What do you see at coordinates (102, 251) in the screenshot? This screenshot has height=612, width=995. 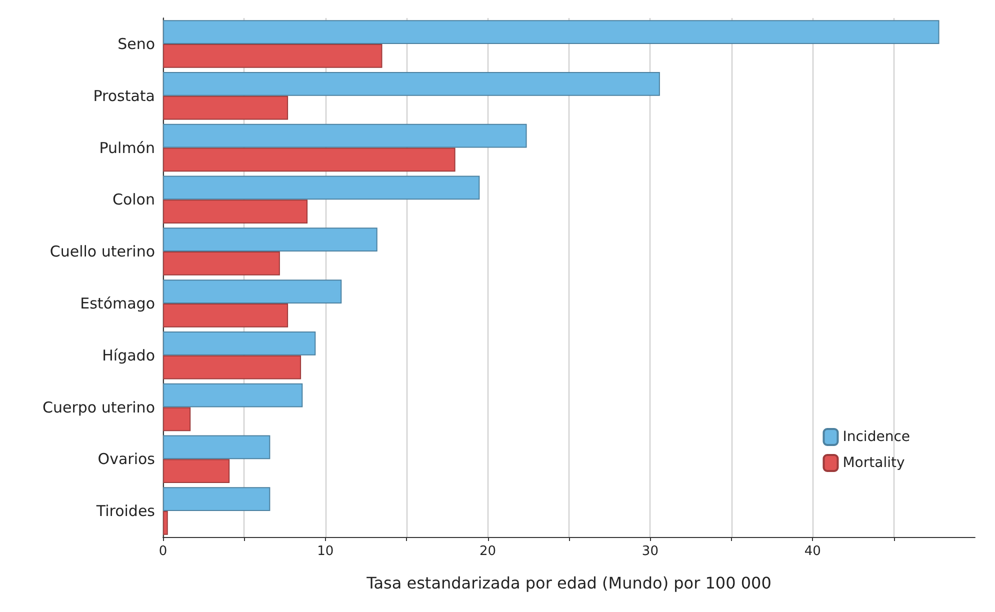 I see `y-tick-label: Cuello uterino` at bounding box center [102, 251].